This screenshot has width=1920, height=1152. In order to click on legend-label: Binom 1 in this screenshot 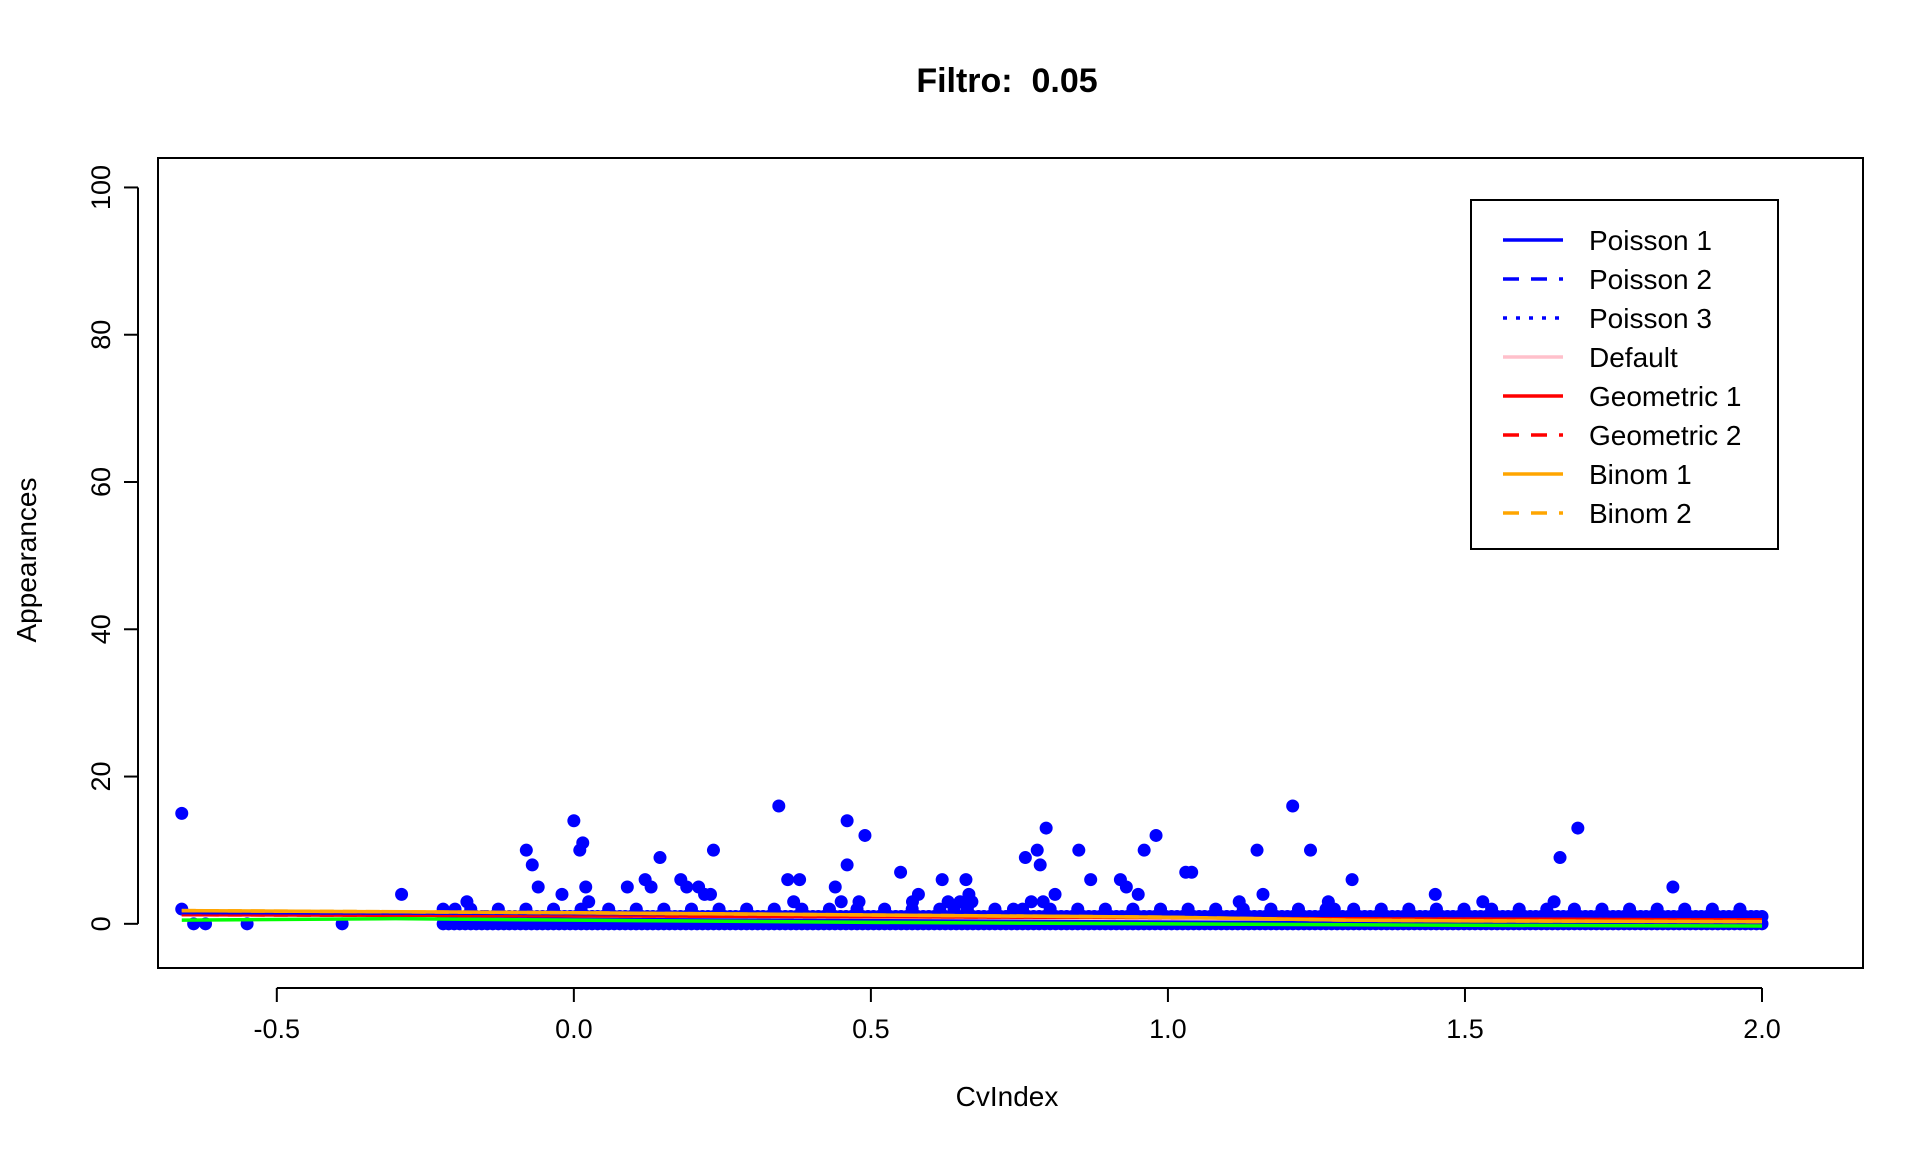, I will do `click(1640, 474)`.